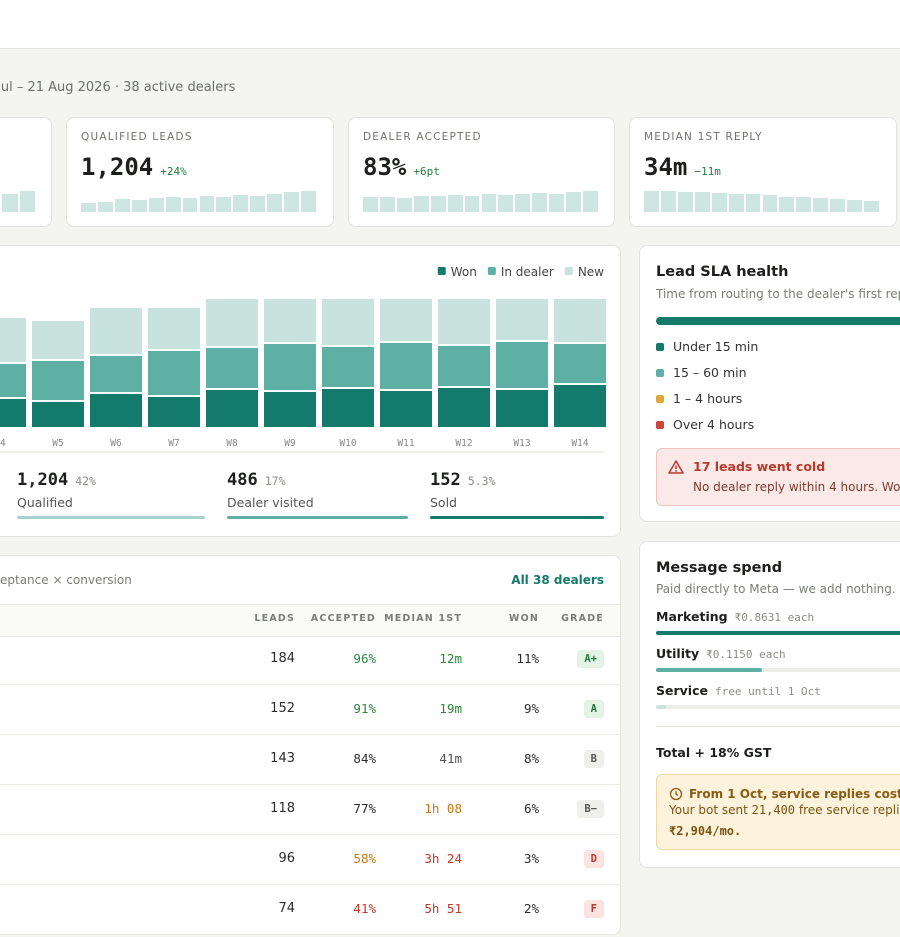 Image resolution: width=900 pixels, height=937 pixels. Describe the element at coordinates (232, 443) in the screenshot. I see `x-tick-label: W8` at that location.